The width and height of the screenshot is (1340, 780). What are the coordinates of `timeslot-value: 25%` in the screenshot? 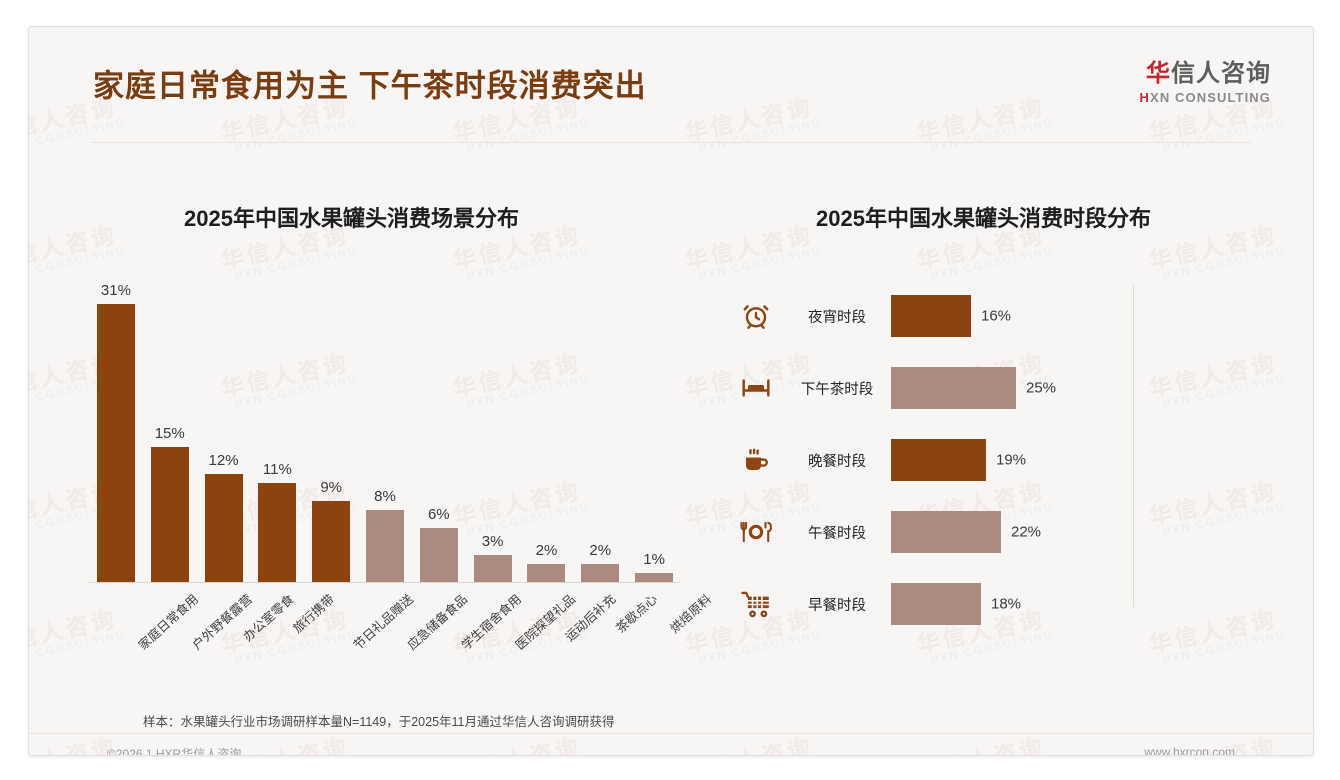 It's located at (1041, 388).